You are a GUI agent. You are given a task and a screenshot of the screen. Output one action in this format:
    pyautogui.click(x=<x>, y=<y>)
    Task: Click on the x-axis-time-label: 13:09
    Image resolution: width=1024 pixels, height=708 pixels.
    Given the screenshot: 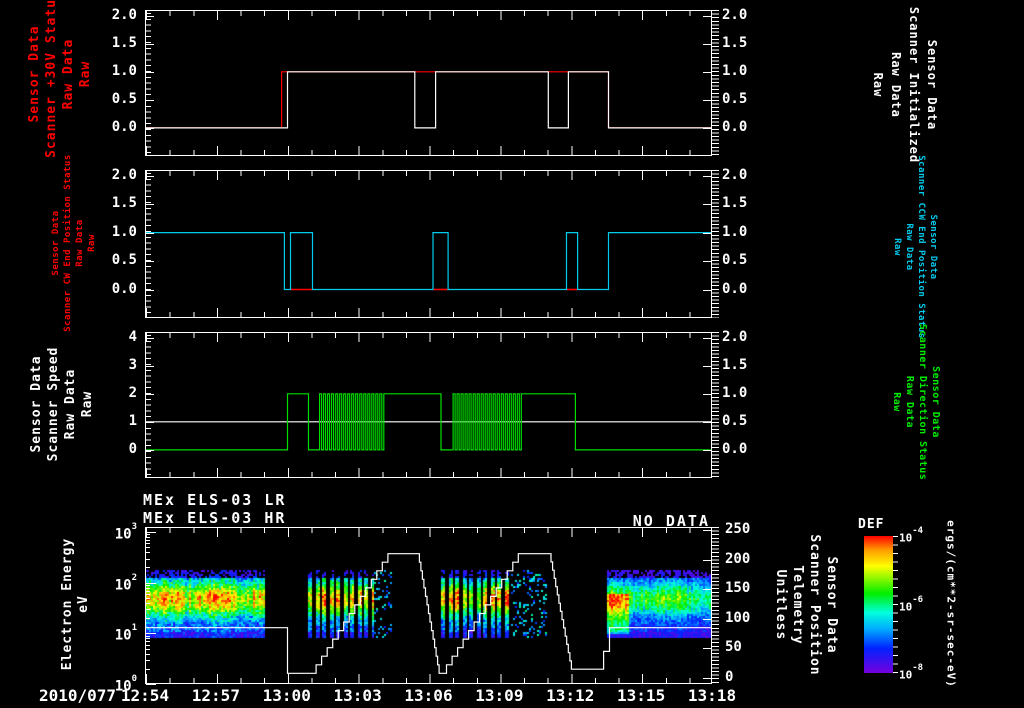 What is the action you would take?
    pyautogui.click(x=499, y=695)
    